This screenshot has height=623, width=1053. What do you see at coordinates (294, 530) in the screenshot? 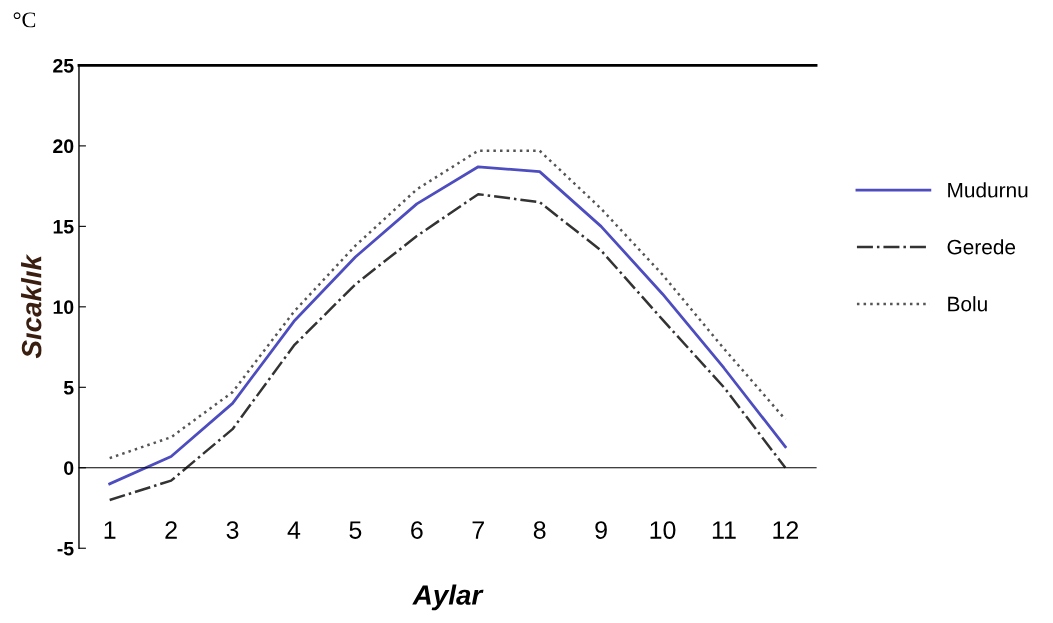
I see `x-tick-label: 4` at bounding box center [294, 530].